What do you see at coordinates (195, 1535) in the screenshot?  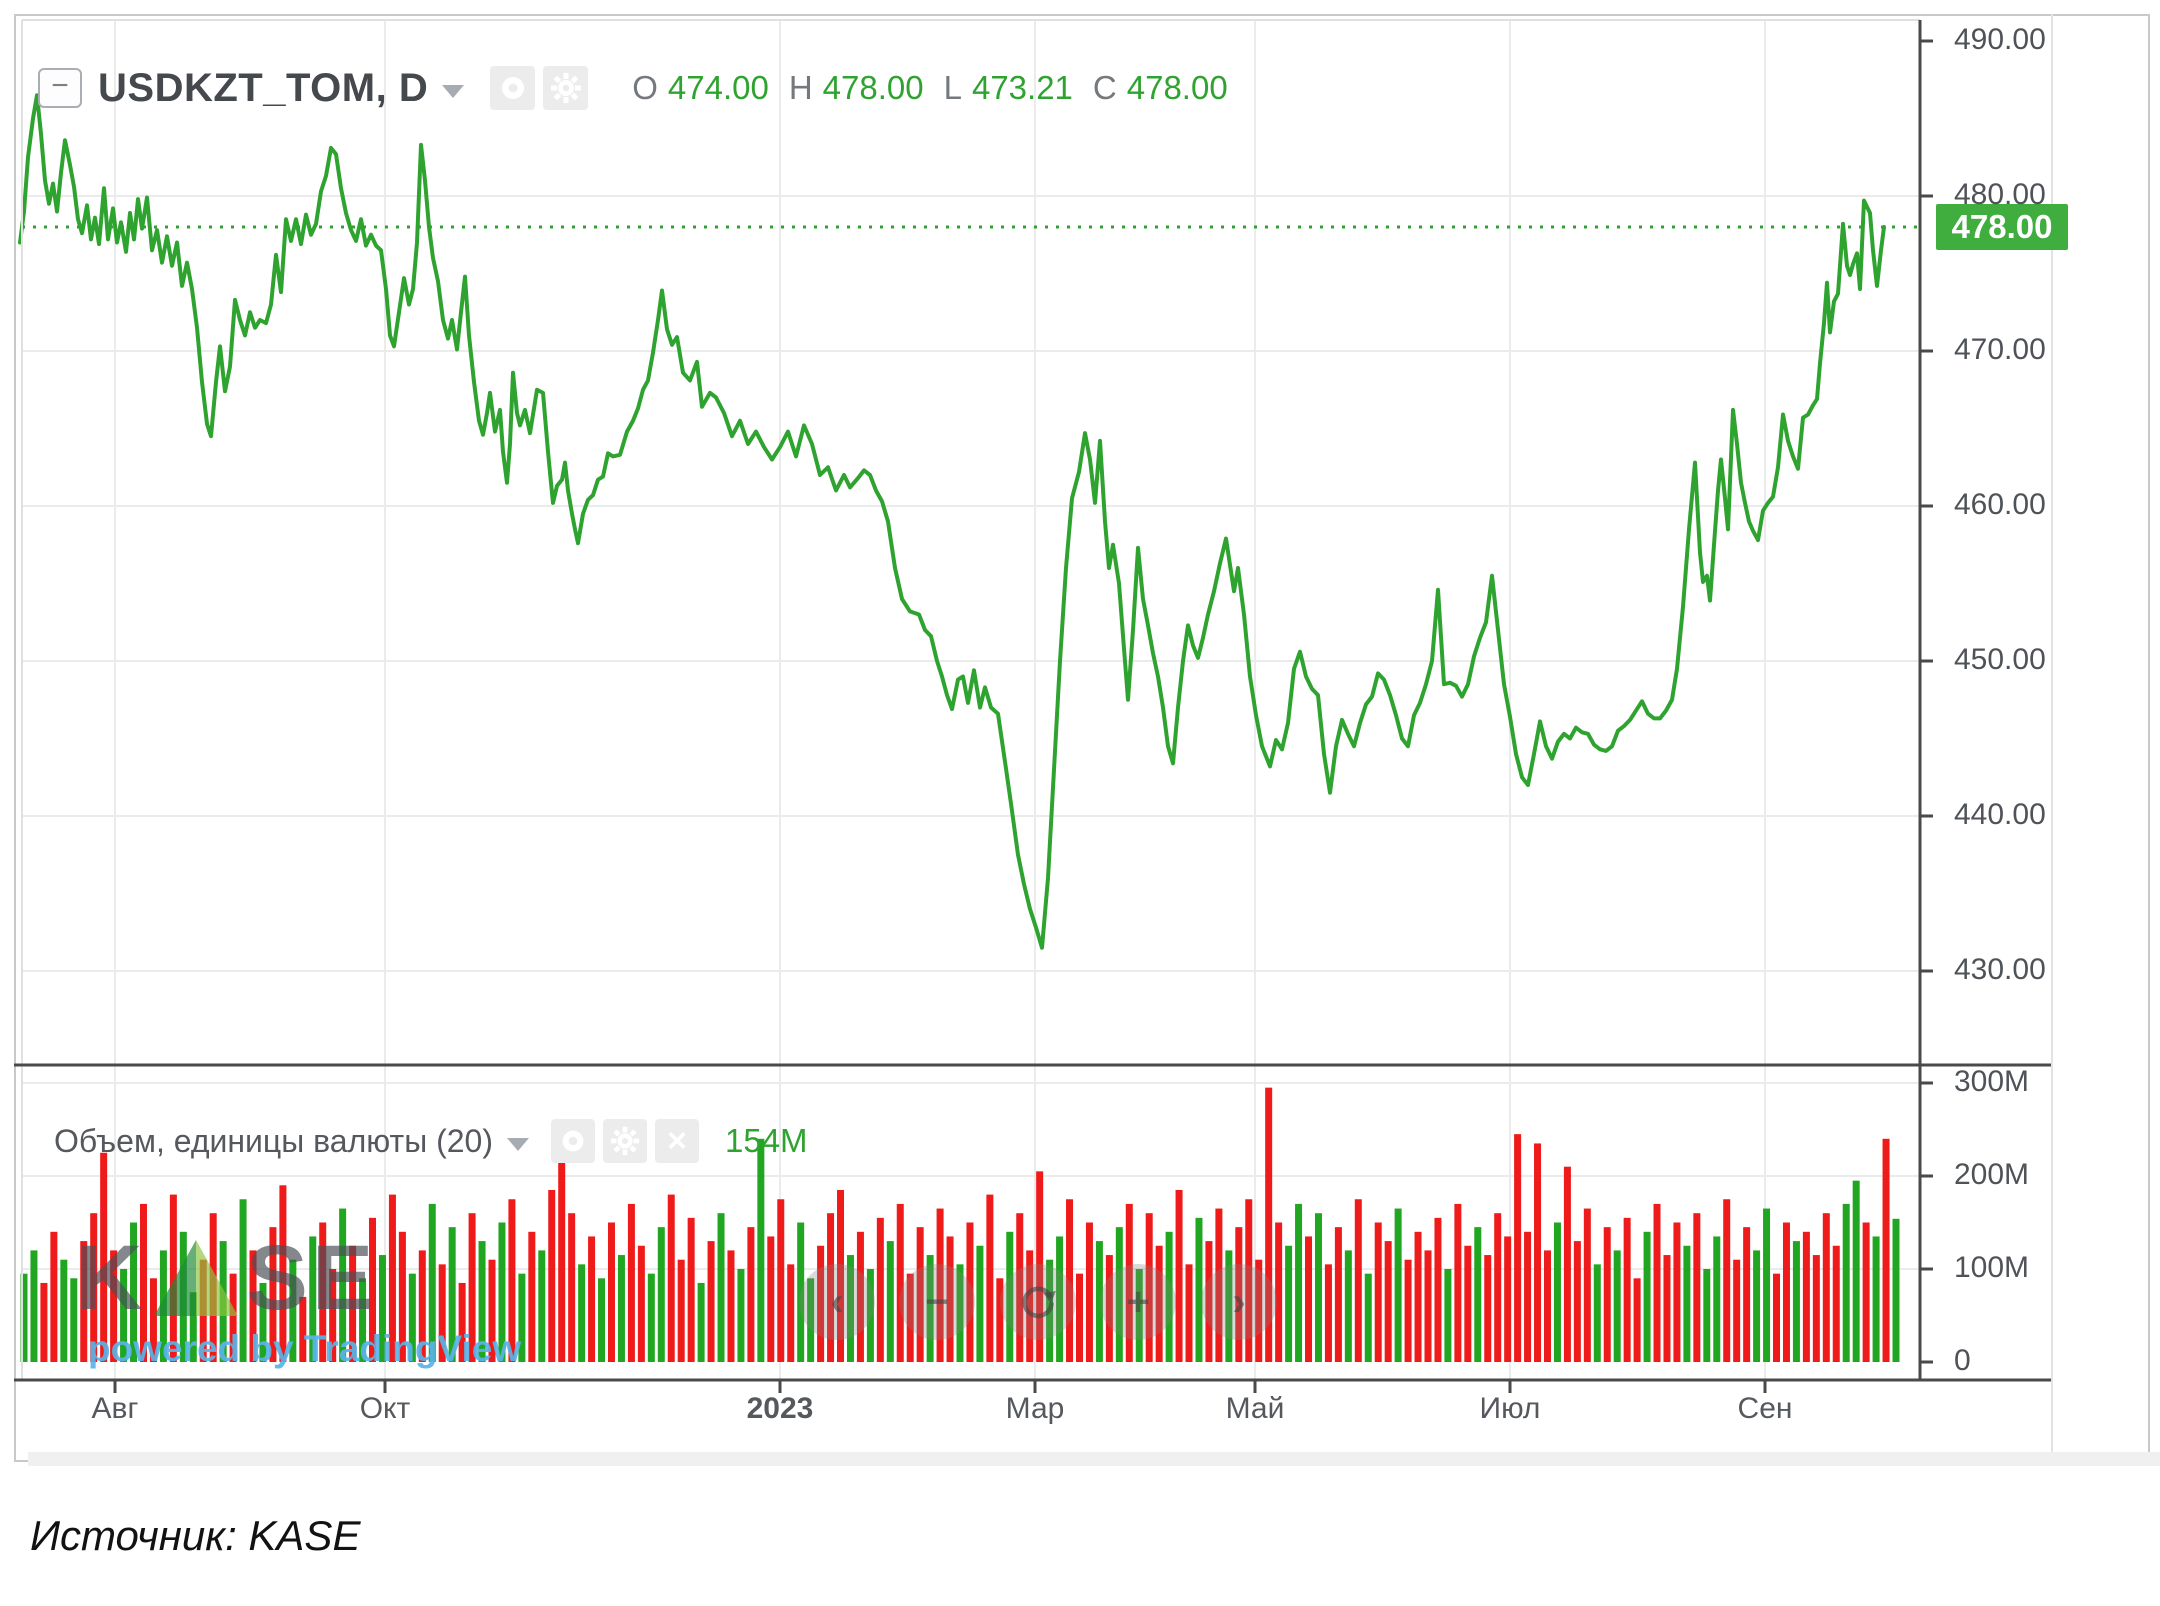 I see `source-caption: Источник: KASE` at bounding box center [195, 1535].